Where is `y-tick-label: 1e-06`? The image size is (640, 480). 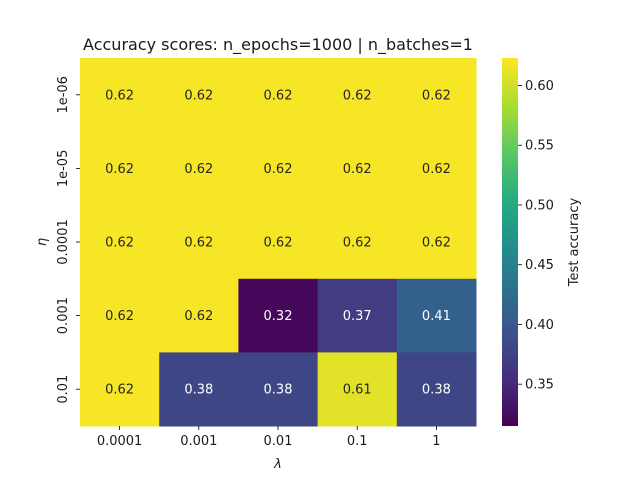 y-tick-label: 1e-06 is located at coordinates (63, 95).